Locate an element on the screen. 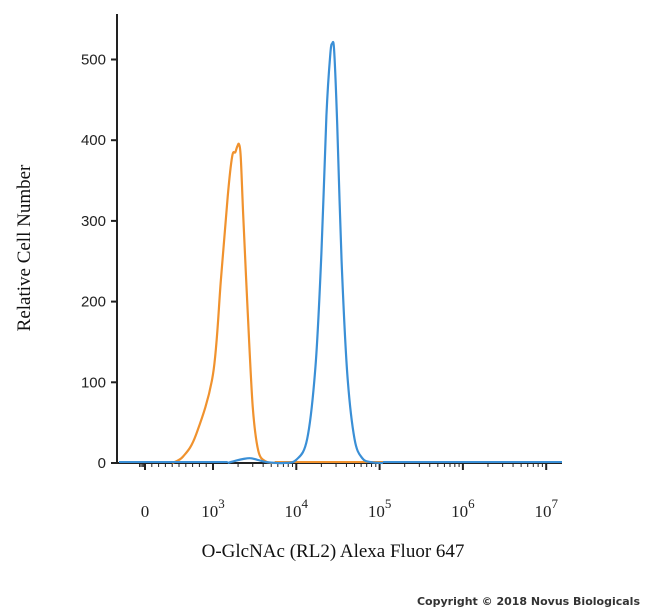 The image size is (650, 614). x-tick-exponent: 7 is located at coordinates (554, 503).